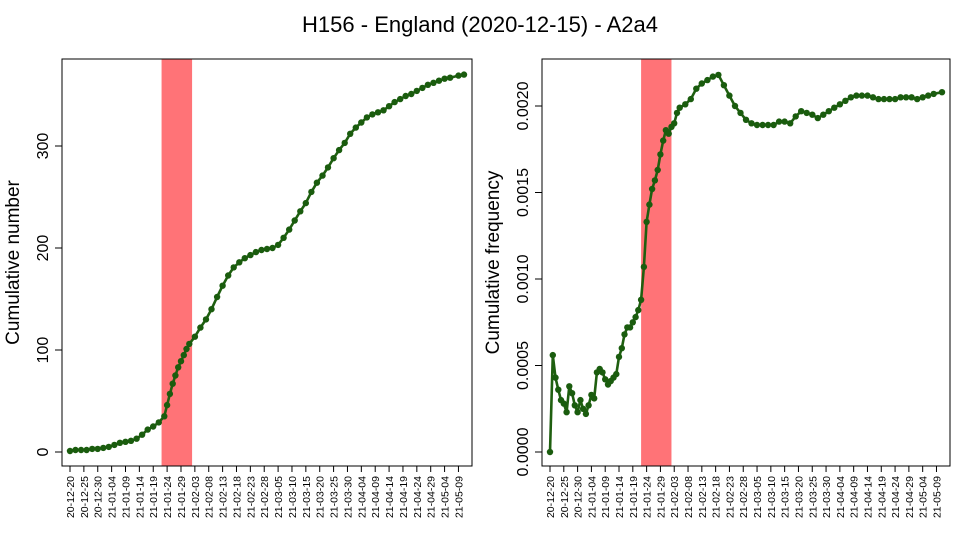 This screenshot has width=960, height=533. I want to click on x-tick-label: 21-02-13, so click(703, 497).